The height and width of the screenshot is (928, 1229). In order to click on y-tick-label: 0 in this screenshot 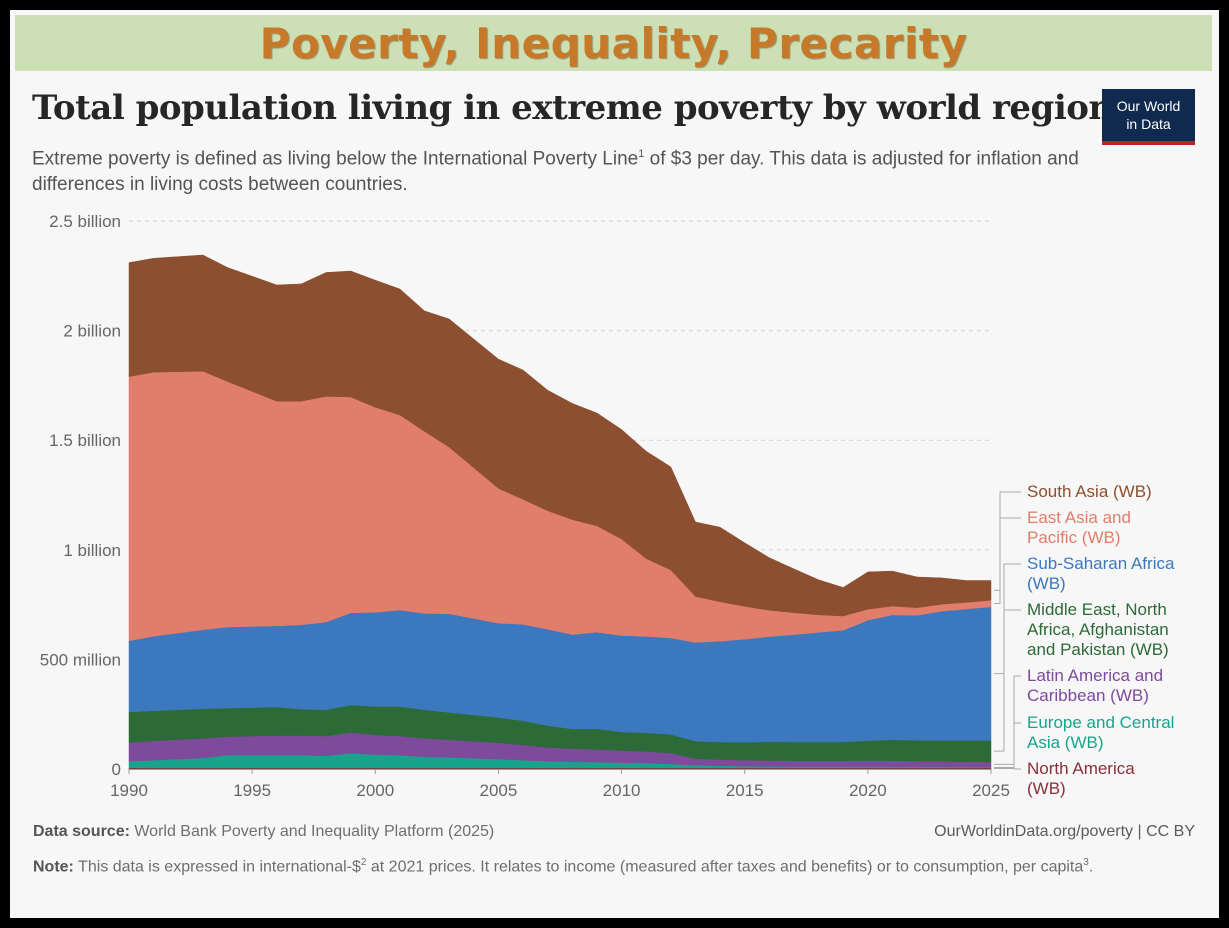, I will do `click(116, 769)`.